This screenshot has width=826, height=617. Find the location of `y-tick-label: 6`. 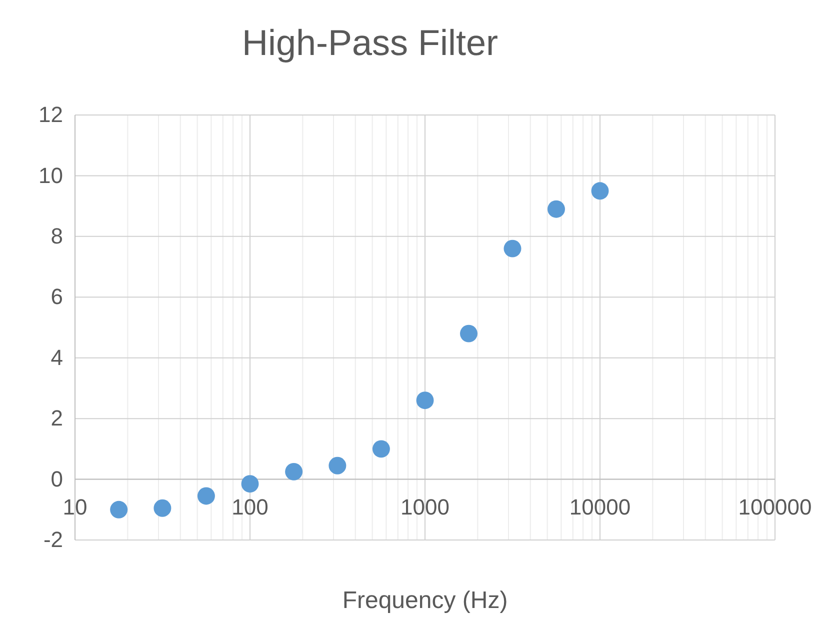

y-tick-label: 6 is located at coordinates (56, 297).